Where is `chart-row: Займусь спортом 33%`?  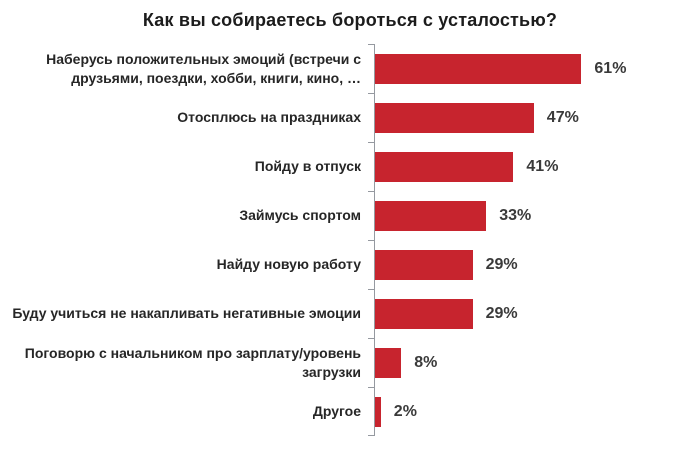
chart-row: Займусь спортом 33% is located at coordinates (350, 215).